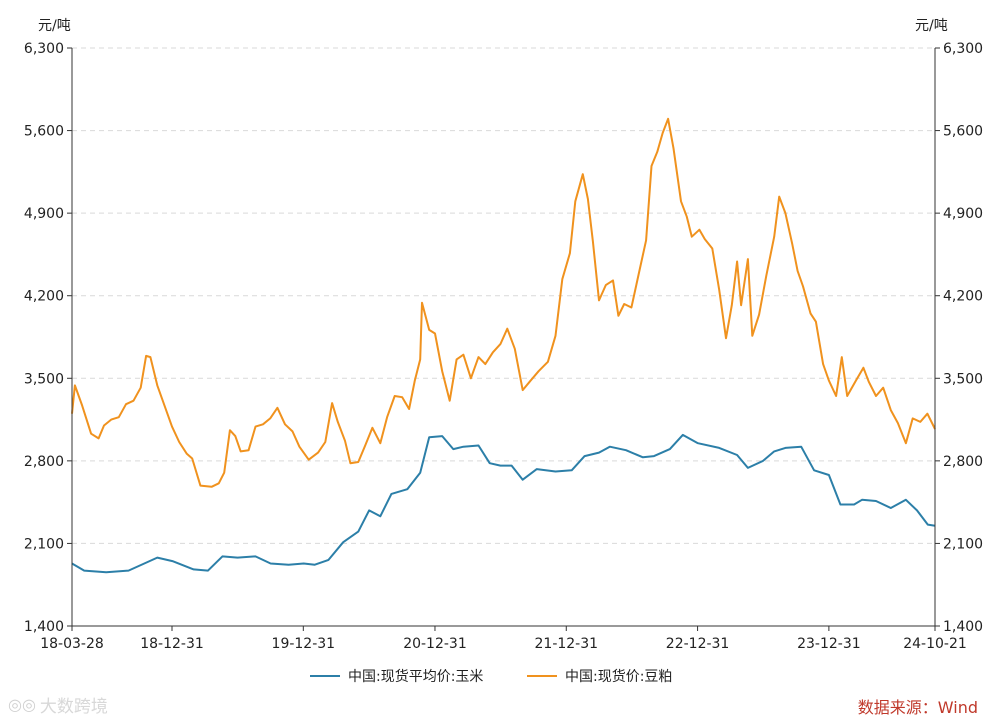  Describe the element at coordinates (963, 627) in the screenshot. I see `y-tick-label-right: 1,400` at that location.